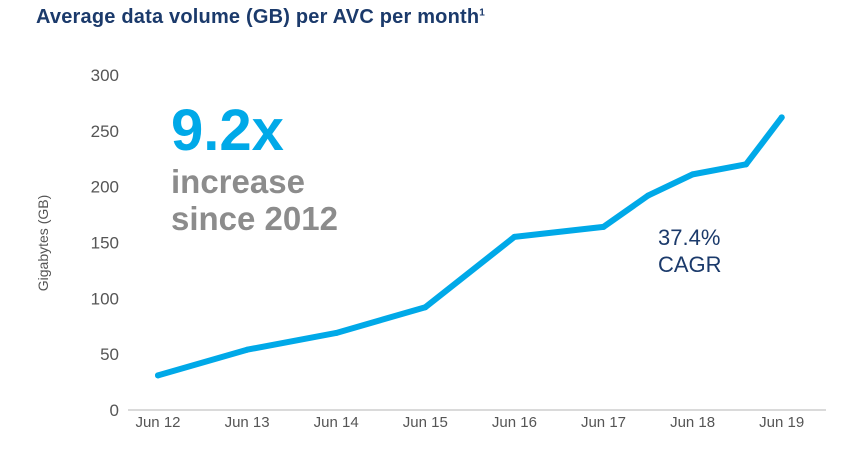 This screenshot has width=850, height=460. I want to click on x-tick-label: Jun 12, so click(157, 422).